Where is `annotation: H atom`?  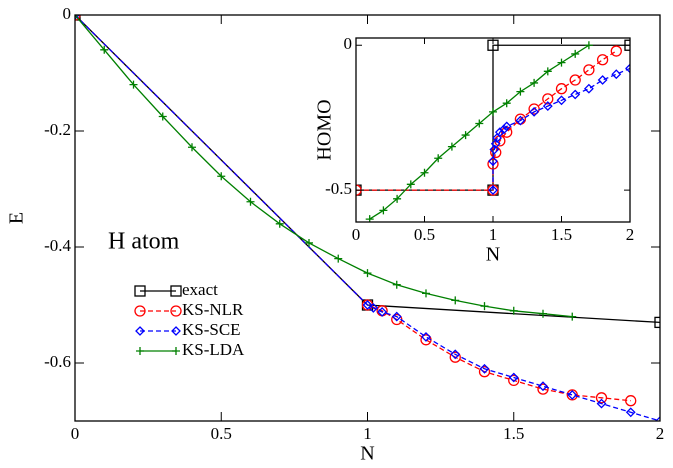
annotation: H atom is located at coordinates (144, 242).